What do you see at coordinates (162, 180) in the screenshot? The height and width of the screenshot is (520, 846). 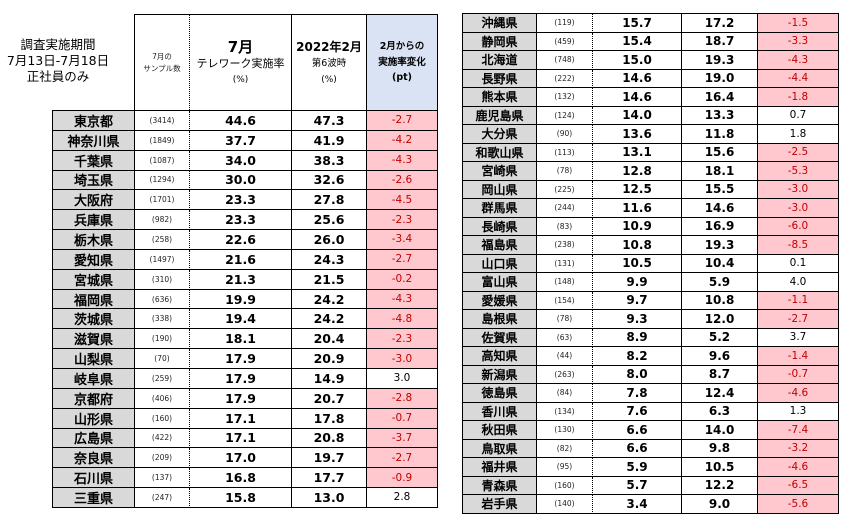 I see `sample-size-cell: (1294)` at bounding box center [162, 180].